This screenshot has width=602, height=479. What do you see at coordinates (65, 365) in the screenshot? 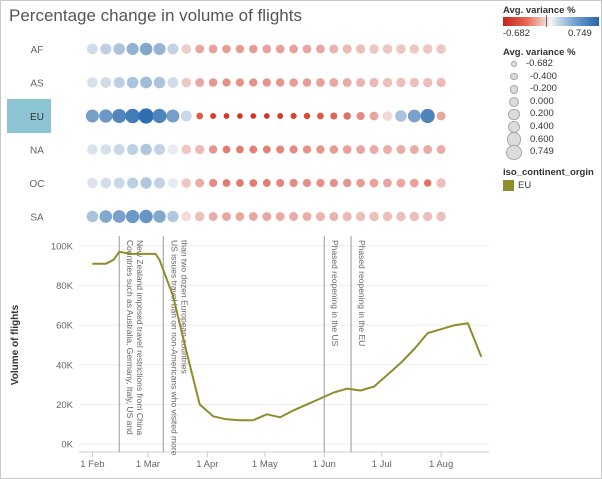
I see `y-tick-label: 40K` at bounding box center [65, 365].